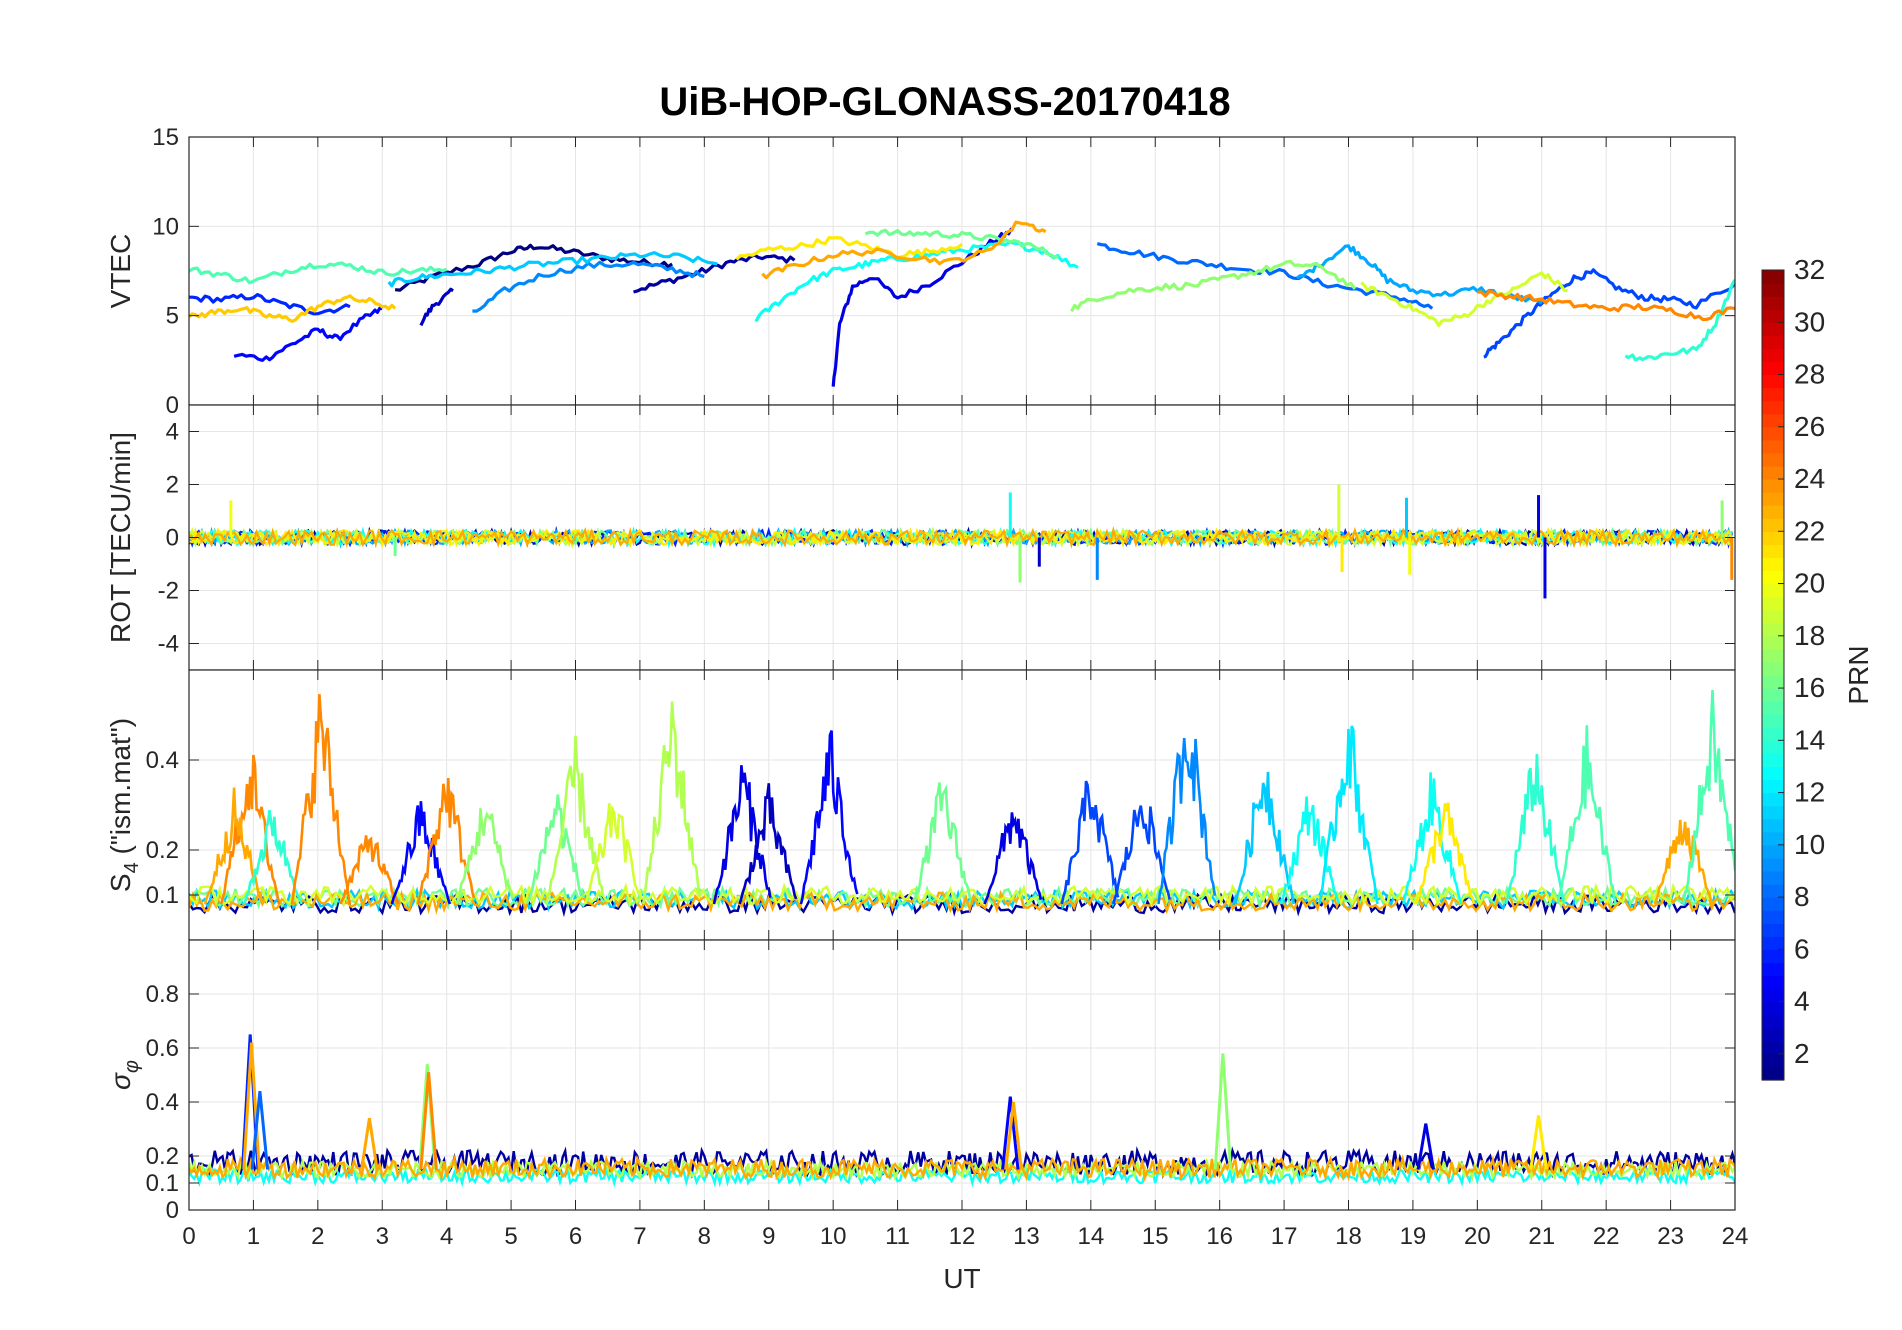 This screenshot has height=1330, width=1902. Describe the element at coordinates (1809, 321) in the screenshot. I see `colorbar-tick-label: 30` at that location.